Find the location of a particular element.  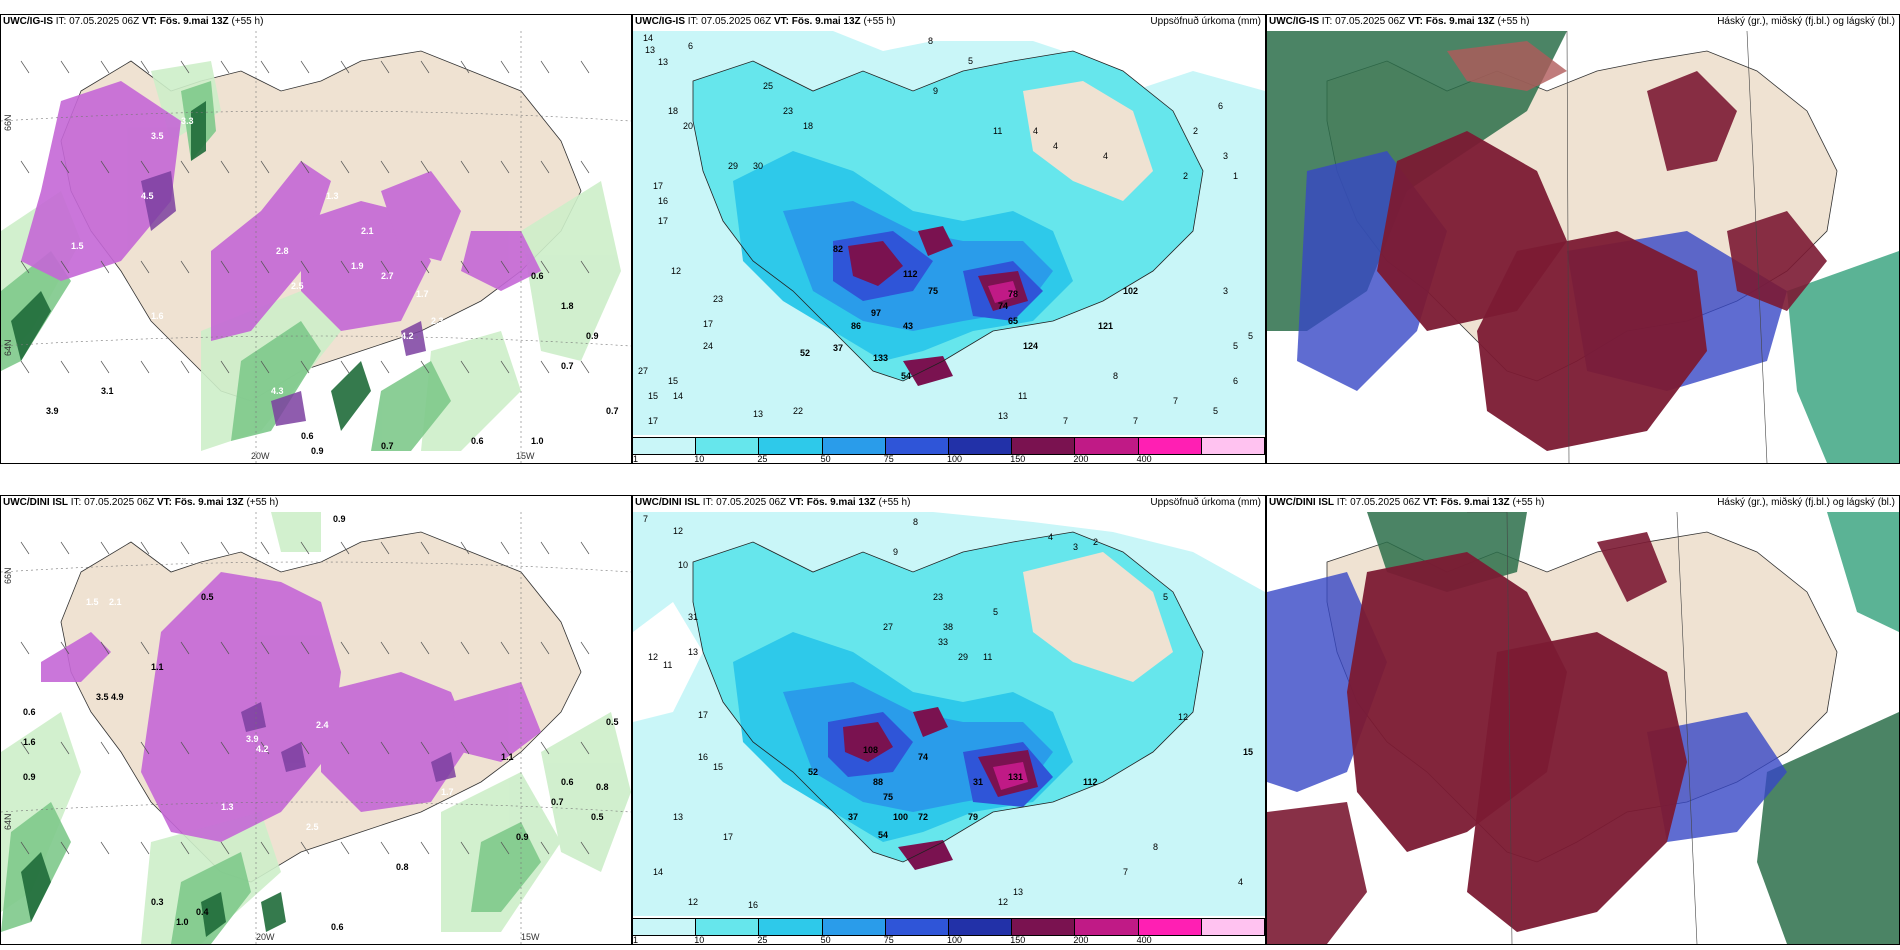

accum-value: 25 is located at coordinates (768, 86).